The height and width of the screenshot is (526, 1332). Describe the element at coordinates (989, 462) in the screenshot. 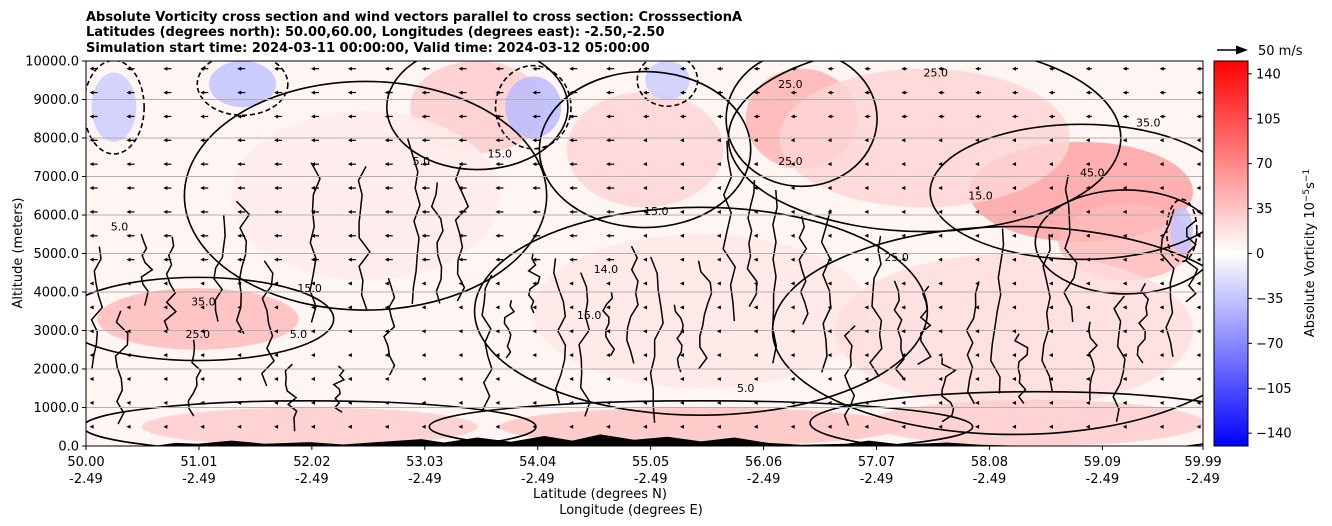

I see `x-tick-label-lat-8: 58.08` at that location.